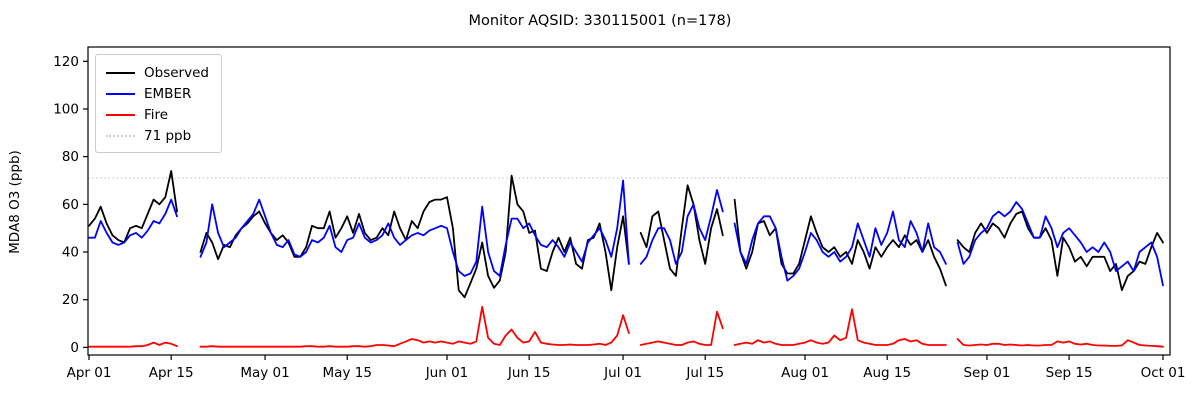 This screenshot has width=1200, height=400. What do you see at coordinates (176, 72) in the screenshot?
I see `legend-label: Observed` at bounding box center [176, 72].